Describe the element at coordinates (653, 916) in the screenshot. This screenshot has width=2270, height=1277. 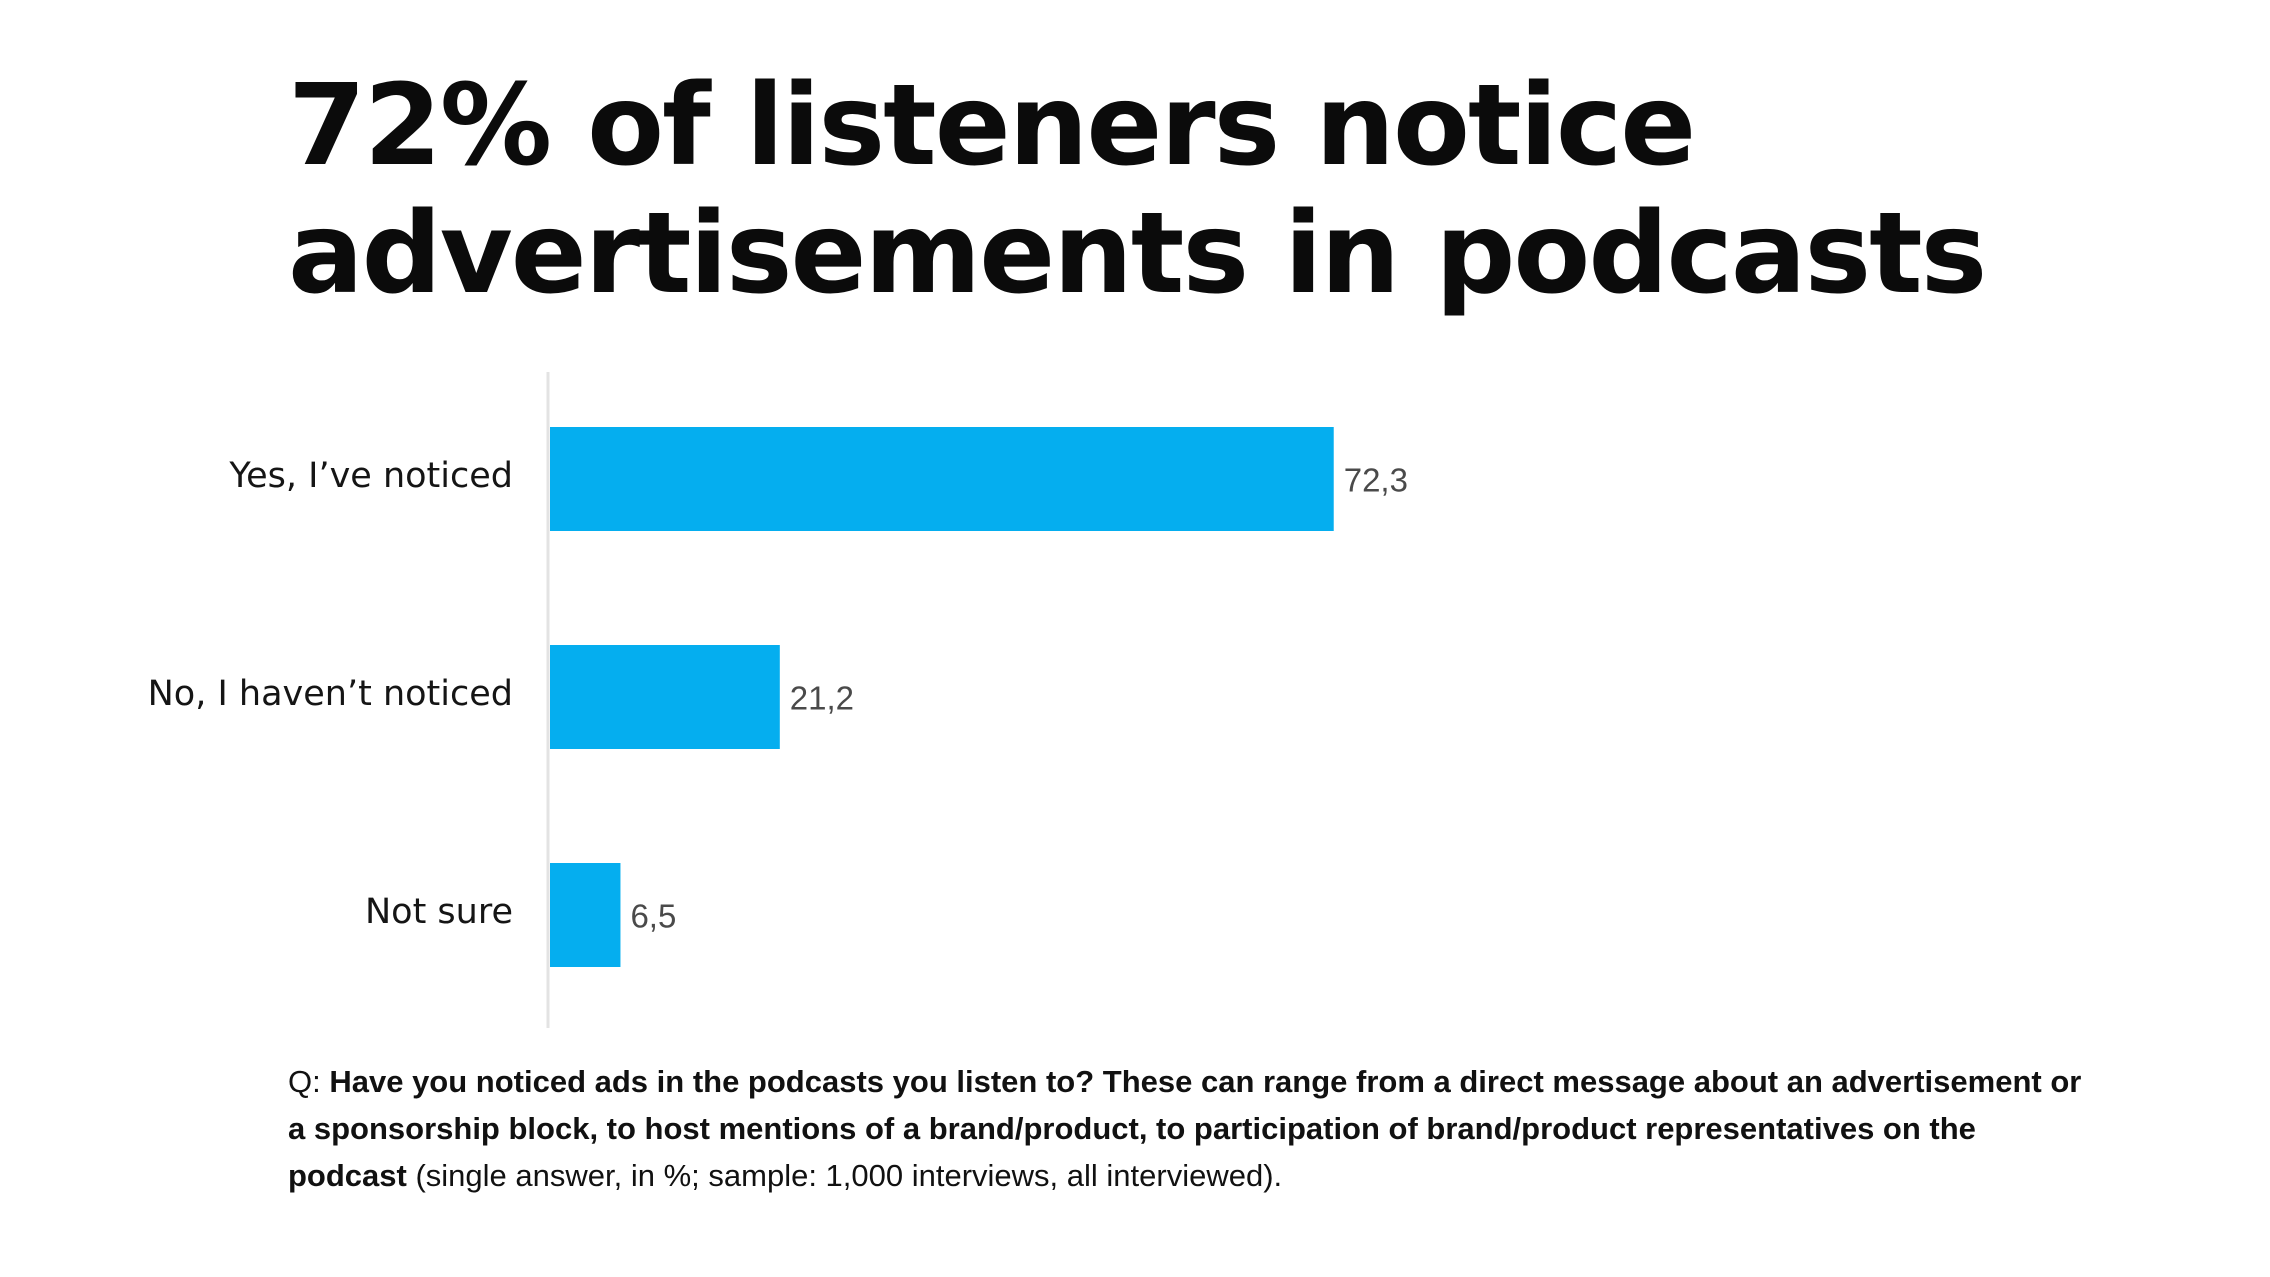
I see `value-label-2: 6,5` at that location.